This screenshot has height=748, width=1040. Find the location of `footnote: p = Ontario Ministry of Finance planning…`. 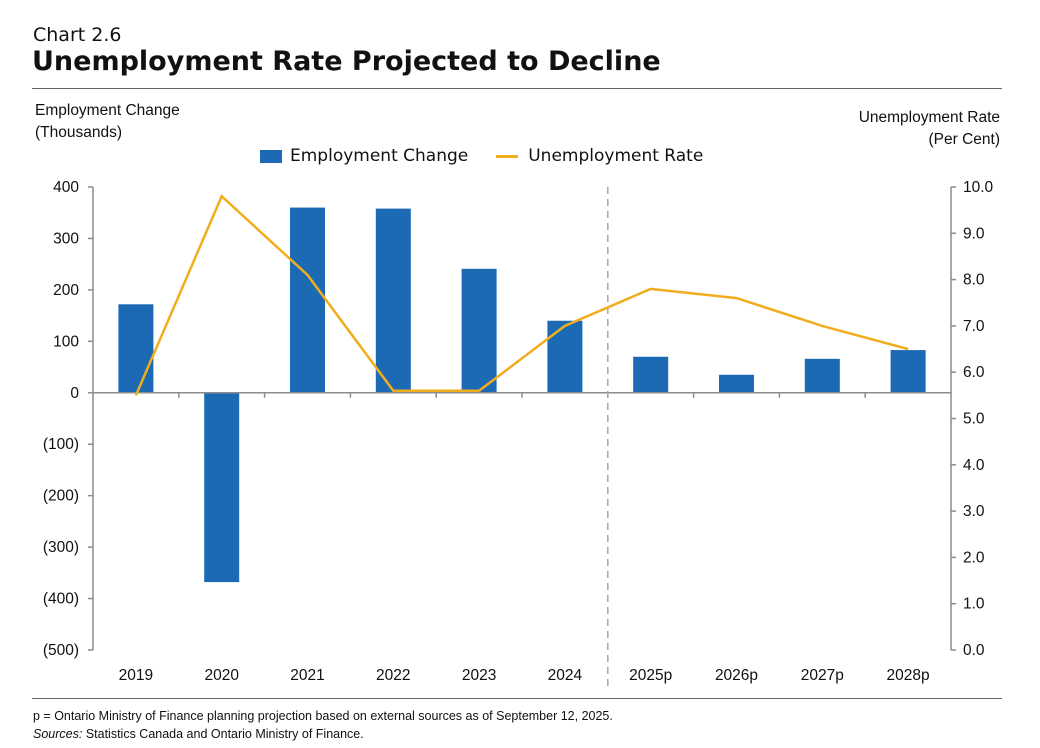

footnote: p = Ontario Ministry of Finance planning… is located at coordinates (323, 725).